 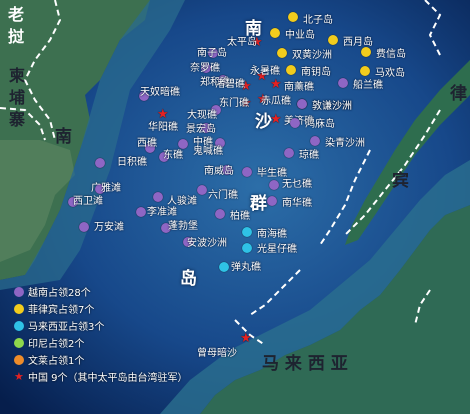 What do you see at coordinates (332, 106) in the screenshot?
I see `feature-label: 敦谦沙洲` at bounding box center [332, 106].